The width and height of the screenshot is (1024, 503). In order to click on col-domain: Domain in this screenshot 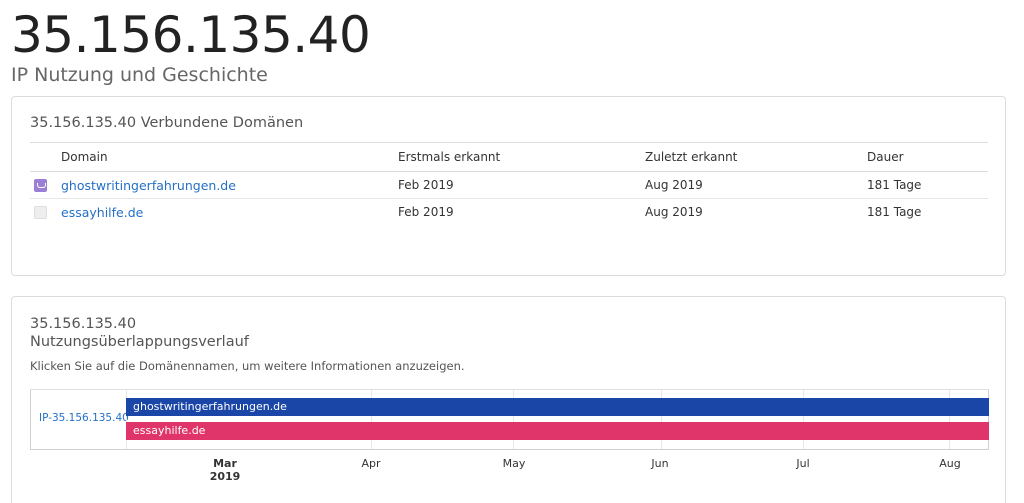, I will do `click(229, 157)`.